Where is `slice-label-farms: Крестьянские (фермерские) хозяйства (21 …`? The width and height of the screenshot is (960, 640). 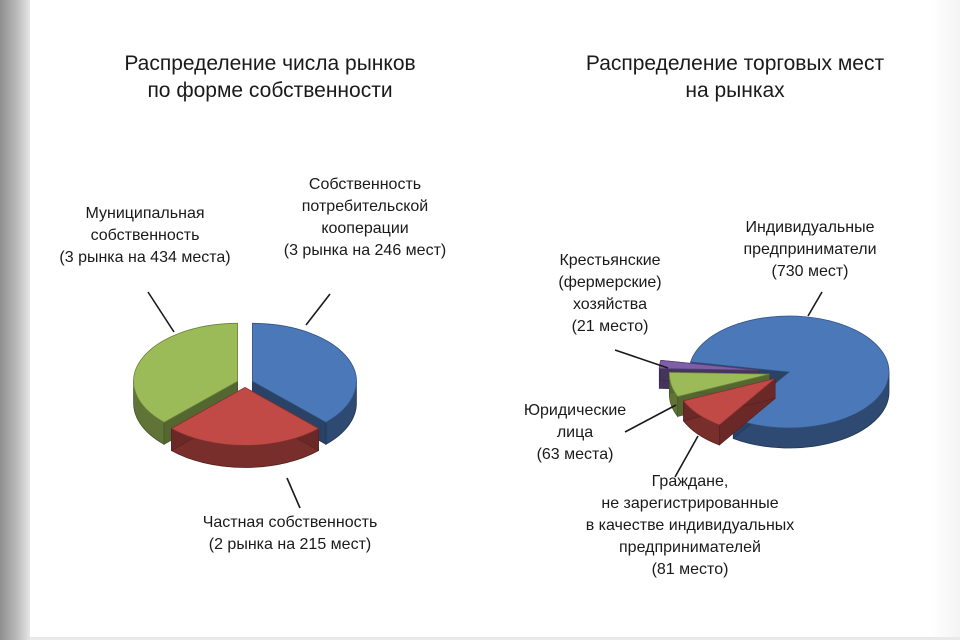 slice-label-farms: Крестьянские (фермерские) хозяйства (21 … is located at coordinates (610, 293).